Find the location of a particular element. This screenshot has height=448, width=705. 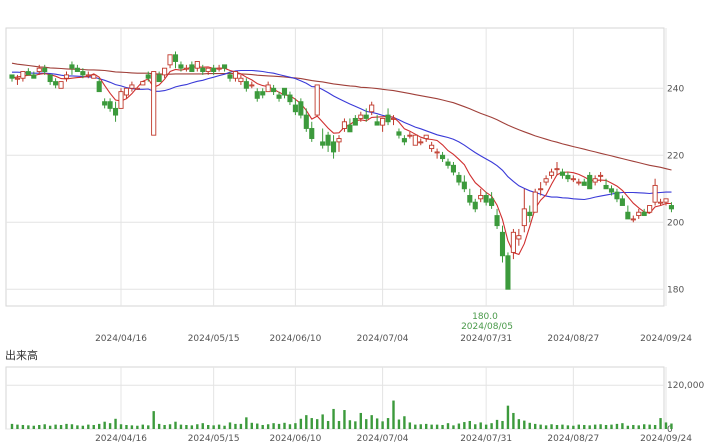

price-y-ticks: 240 220 200 180 is located at coordinates (675, 189).